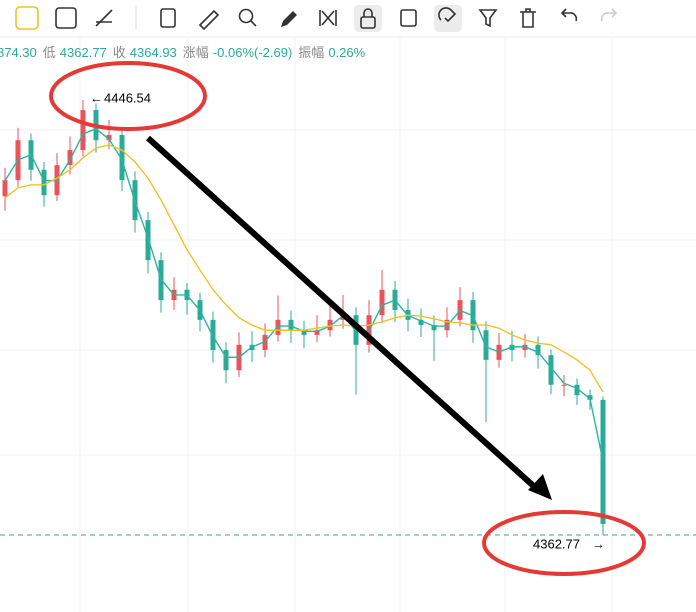 The width and height of the screenshot is (696, 612). I want to click on toolbar, so click(348, 21).